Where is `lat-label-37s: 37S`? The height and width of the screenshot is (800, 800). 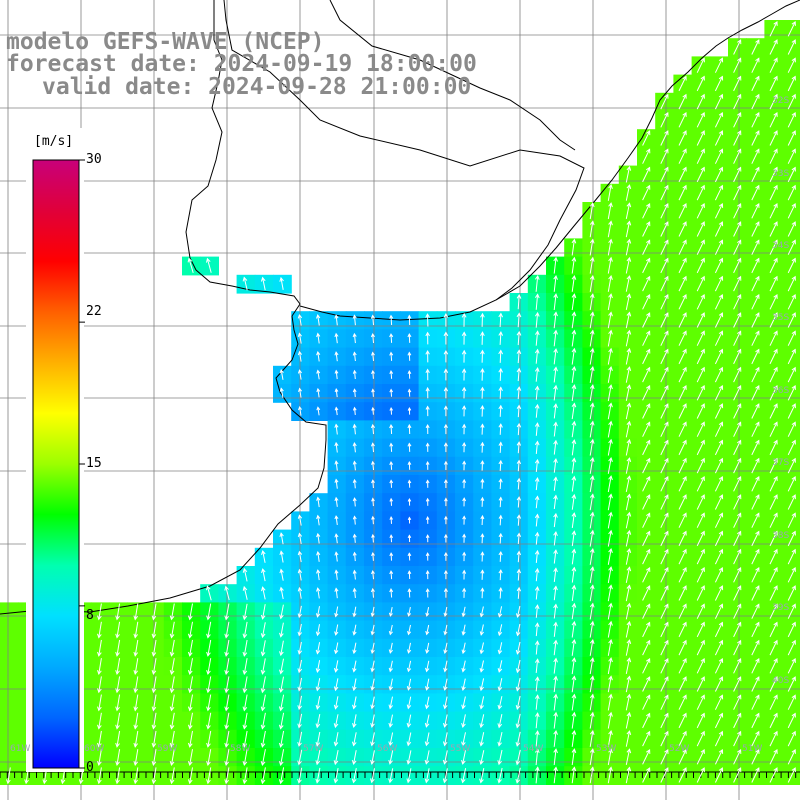 lat-label-37s: 37S is located at coordinates (781, 463).